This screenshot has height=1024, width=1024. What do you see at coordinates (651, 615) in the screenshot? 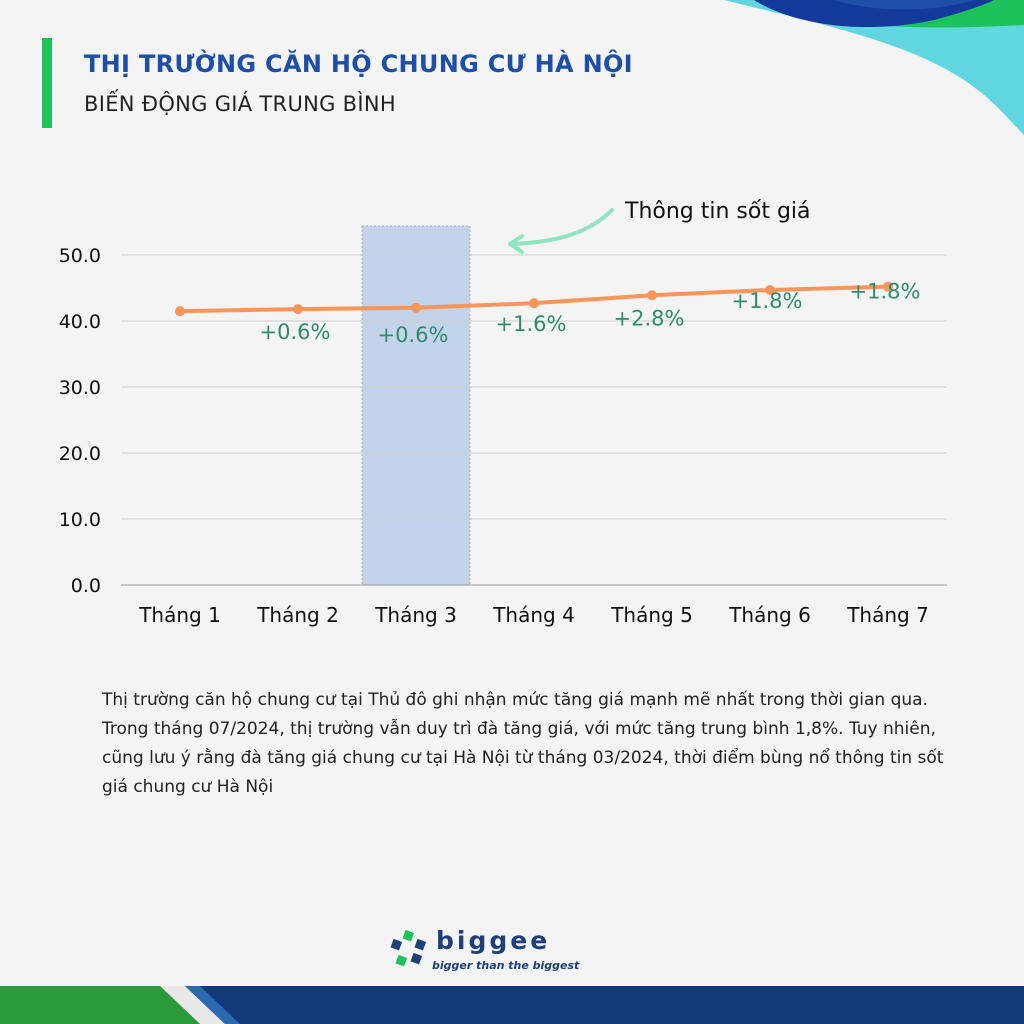
I see `x-tick-label: Tháng 5` at bounding box center [651, 615].